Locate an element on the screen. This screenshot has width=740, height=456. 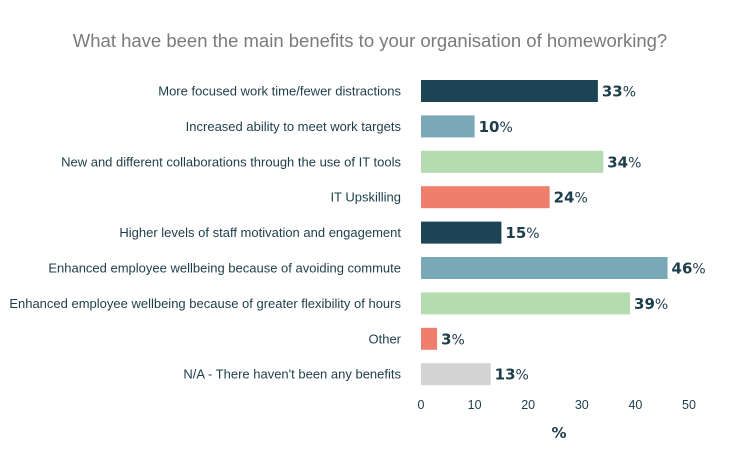
data-label: 15% is located at coordinates (522, 233).